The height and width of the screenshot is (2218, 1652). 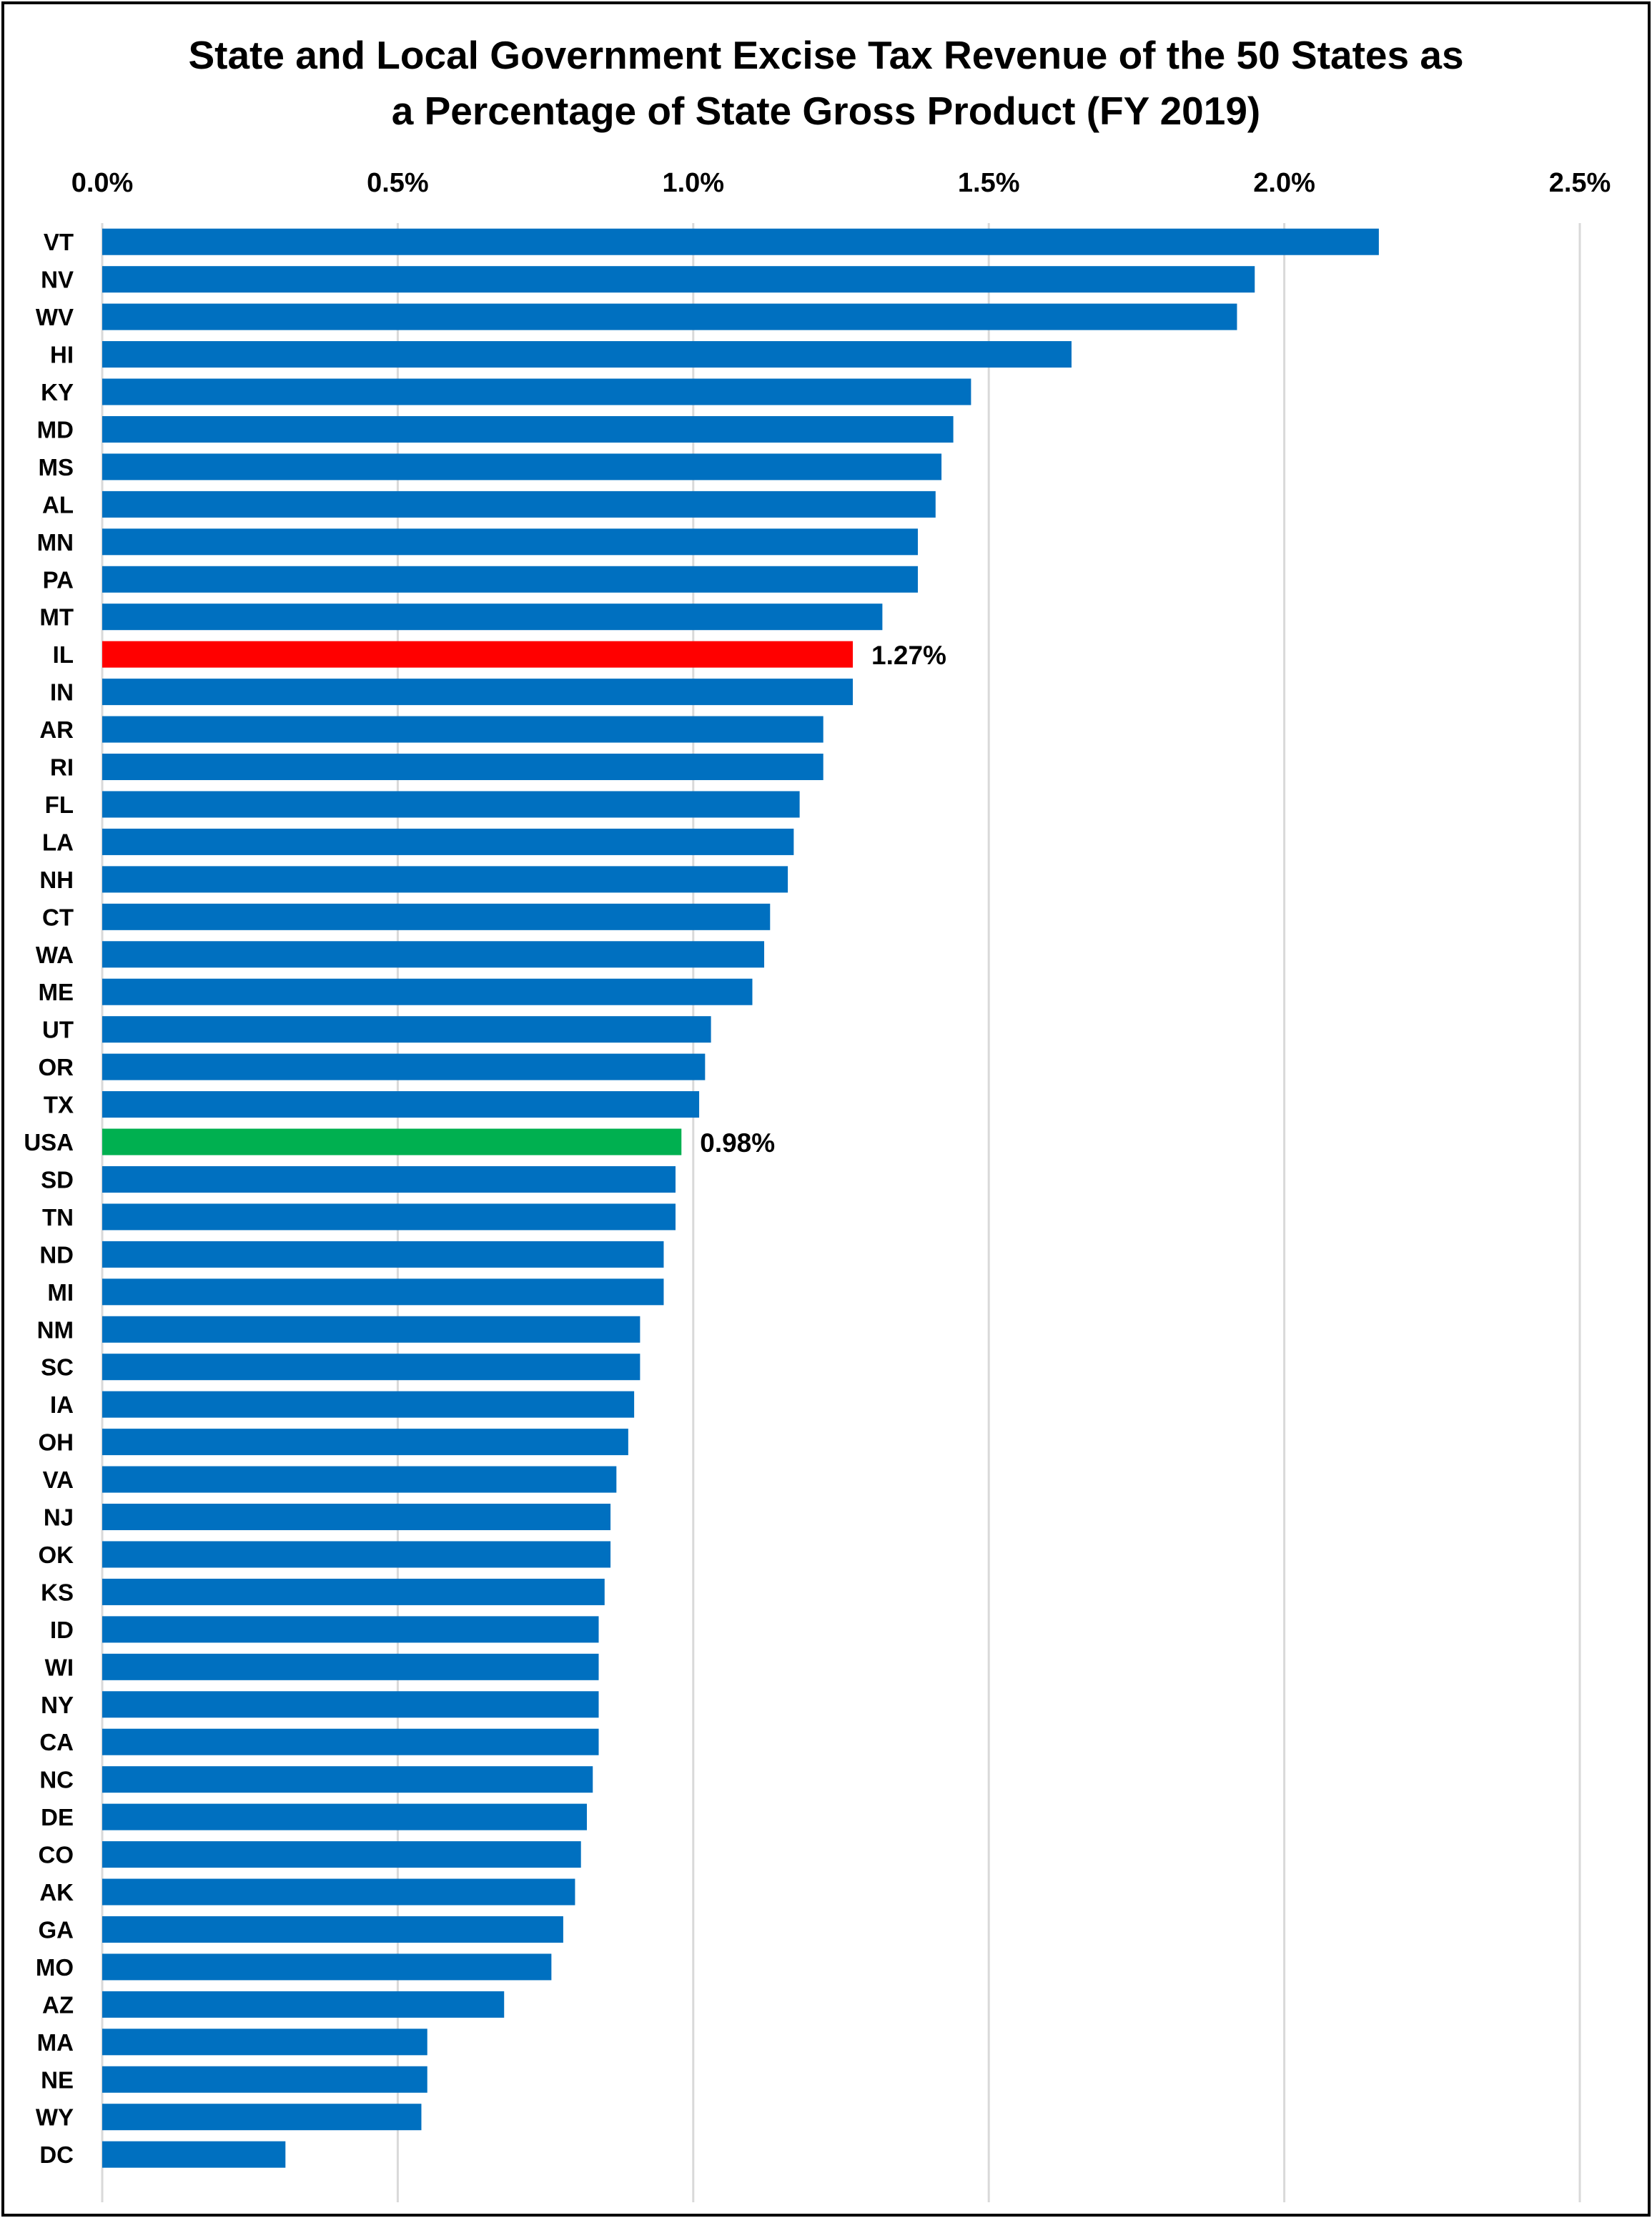 I want to click on category-label: NH, so click(x=57, y=880).